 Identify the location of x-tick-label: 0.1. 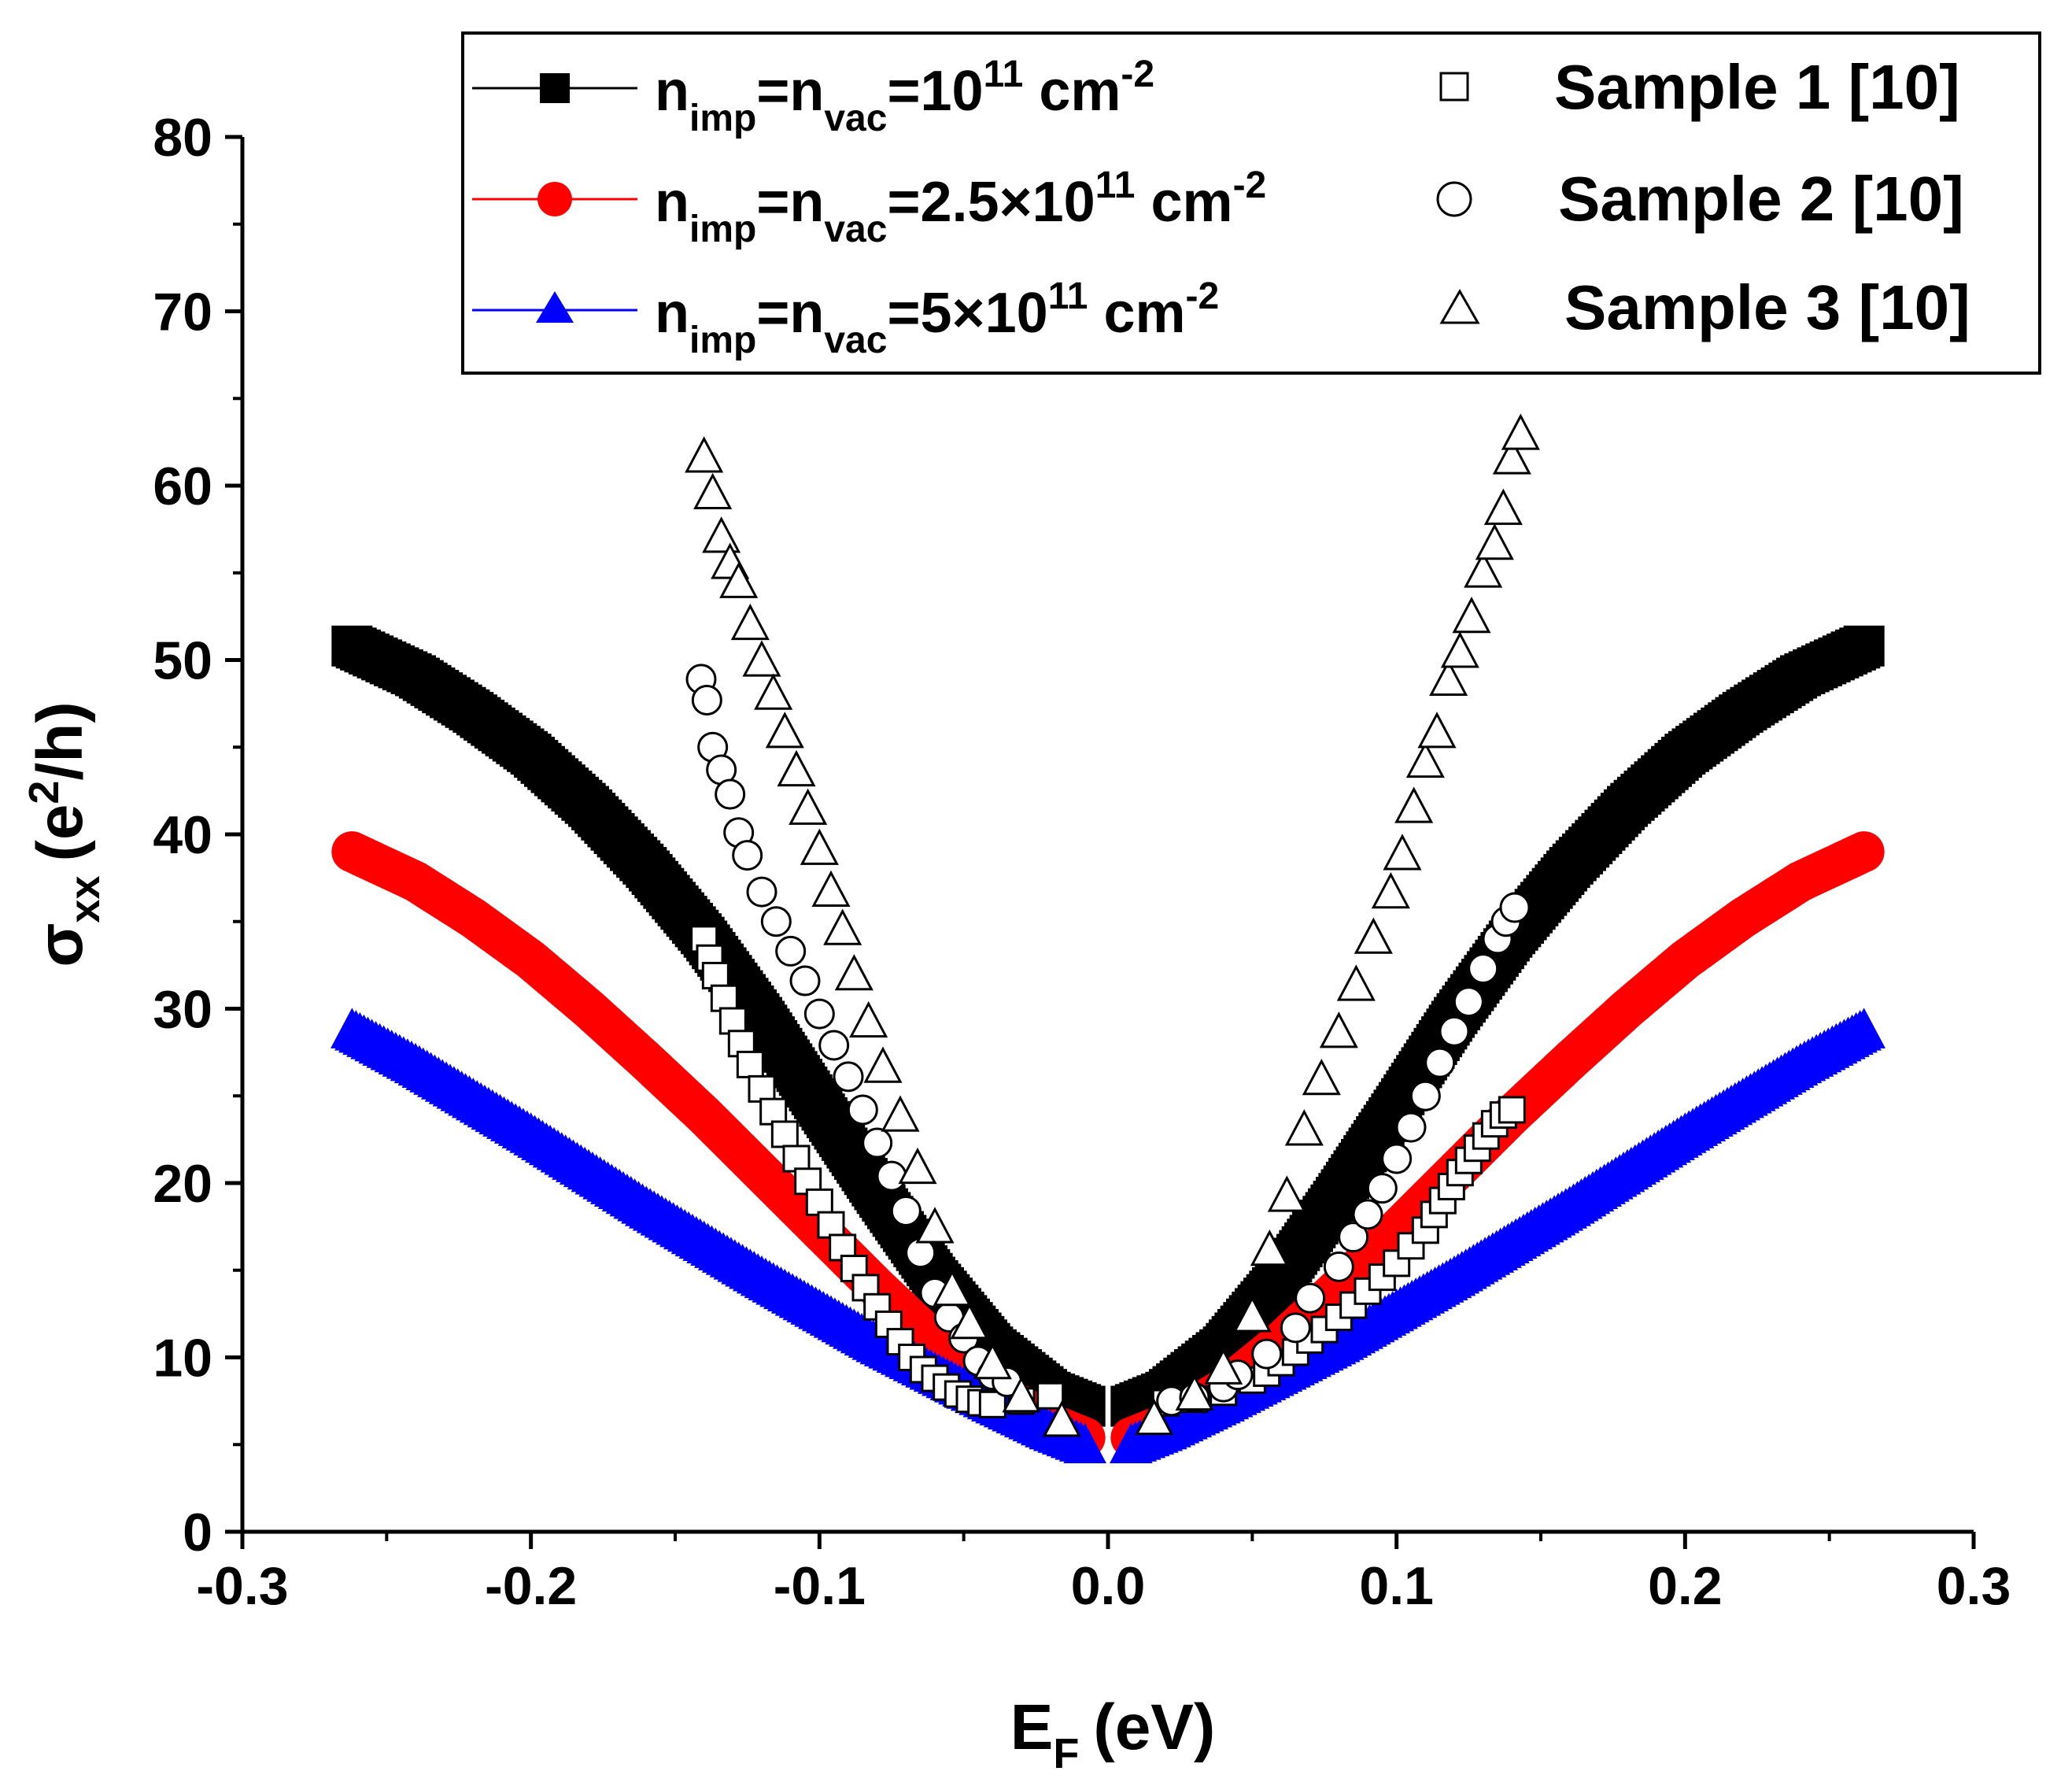
(1396, 1586).